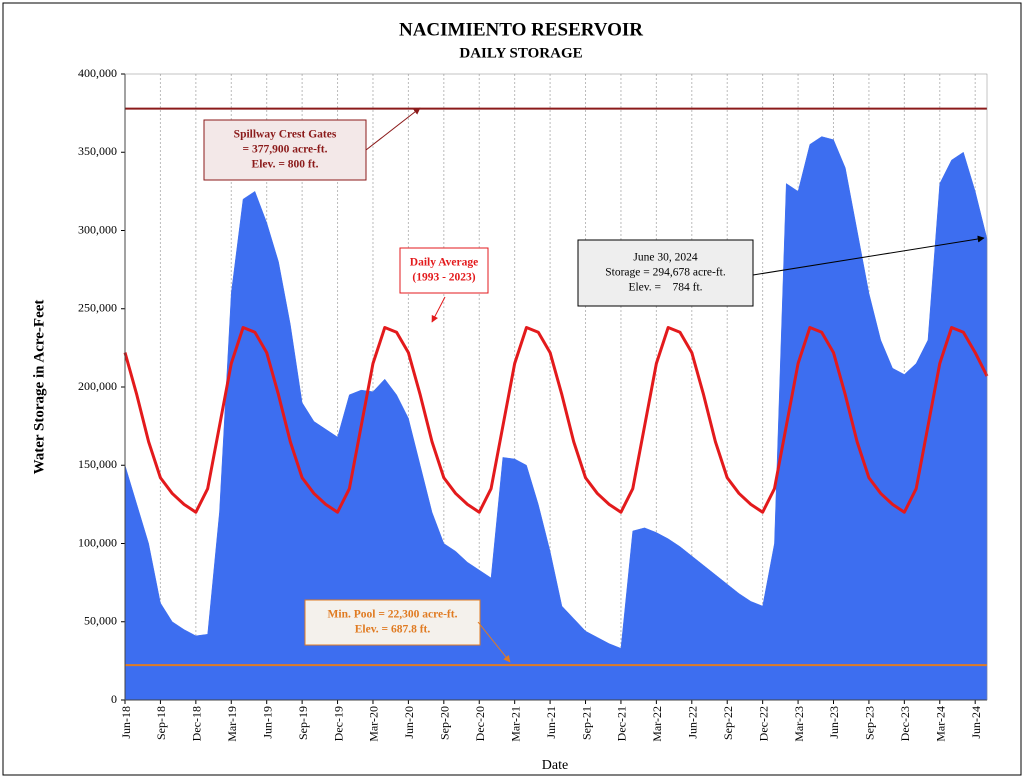 The height and width of the screenshot is (780, 1025). What do you see at coordinates (520, 53) in the screenshot?
I see `chart-subtitle: DAILY STORAGE` at bounding box center [520, 53].